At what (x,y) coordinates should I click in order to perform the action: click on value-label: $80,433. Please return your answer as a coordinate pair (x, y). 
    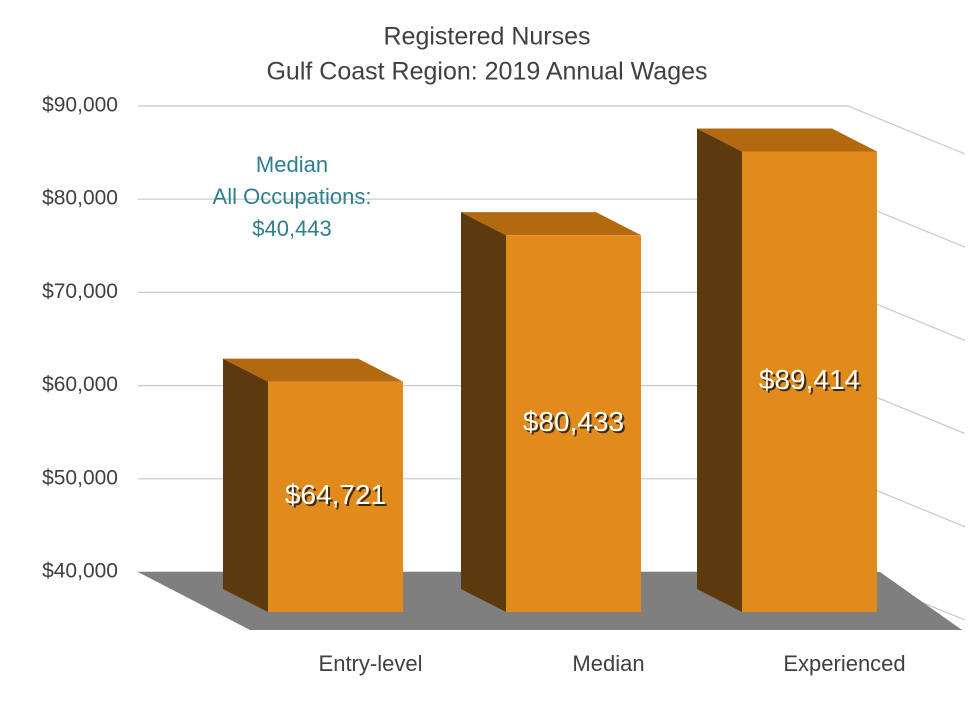
    Looking at the image, I should click on (573, 421).